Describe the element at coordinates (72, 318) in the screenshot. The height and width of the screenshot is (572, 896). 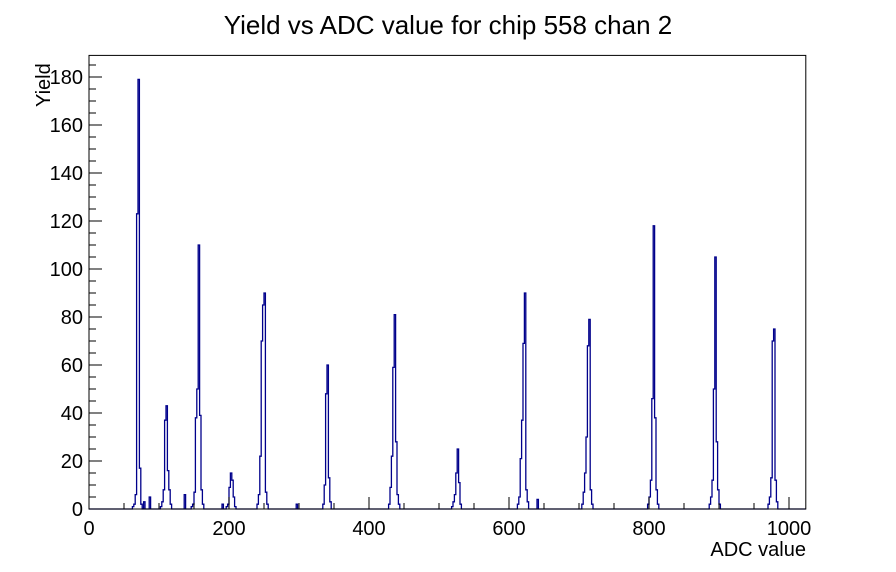
I see `y-tick-label: 80` at that location.